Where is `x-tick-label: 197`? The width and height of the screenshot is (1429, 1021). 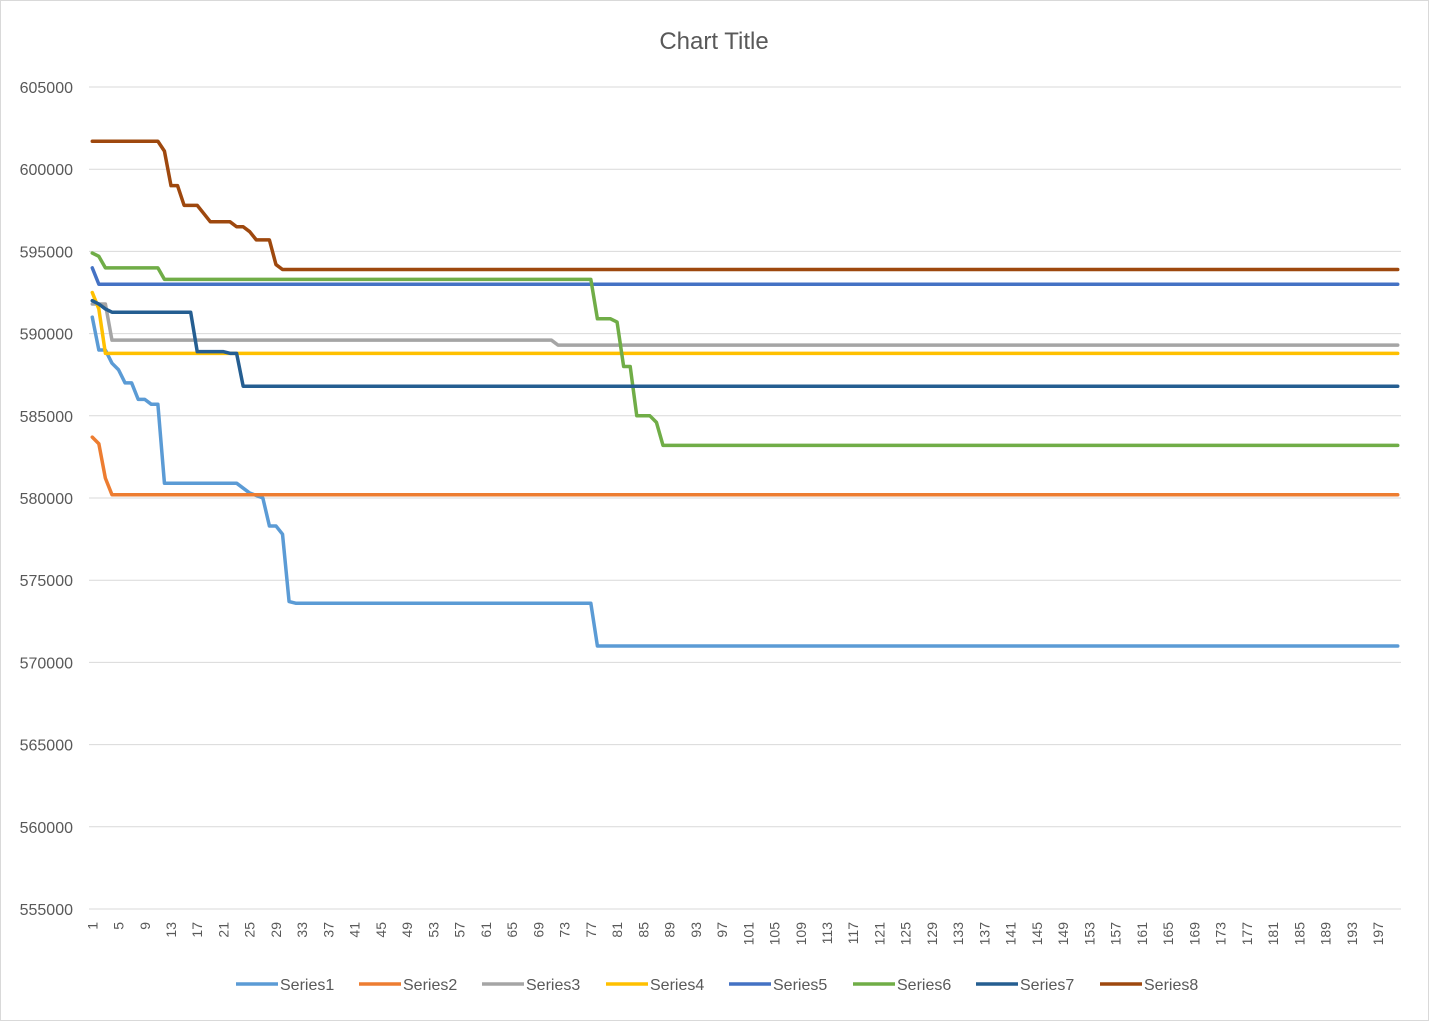 x-tick-label: 197 is located at coordinates (1378, 934).